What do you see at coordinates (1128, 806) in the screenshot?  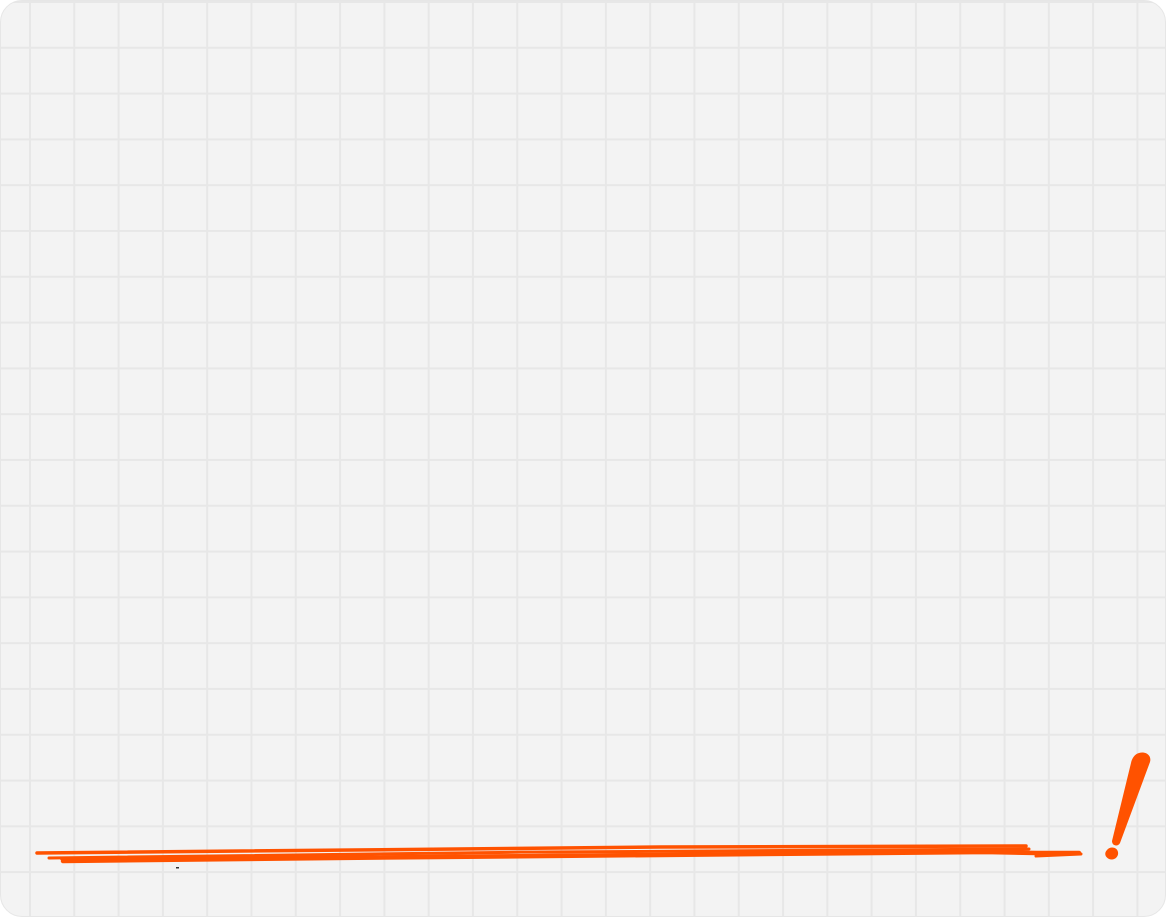 I see `exclamation-mark-icon` at bounding box center [1128, 806].